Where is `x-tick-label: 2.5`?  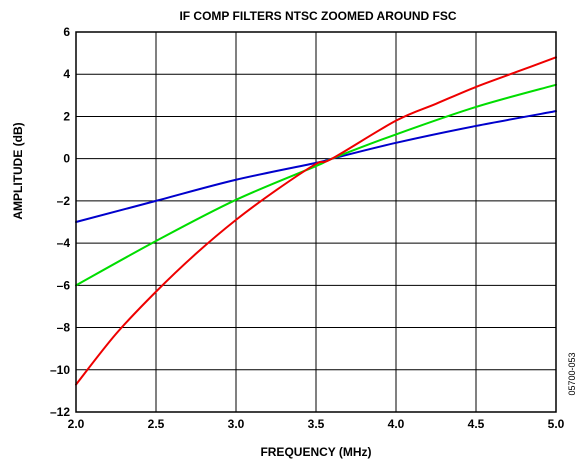
x-tick-label: 2.5 is located at coordinates (156, 424).